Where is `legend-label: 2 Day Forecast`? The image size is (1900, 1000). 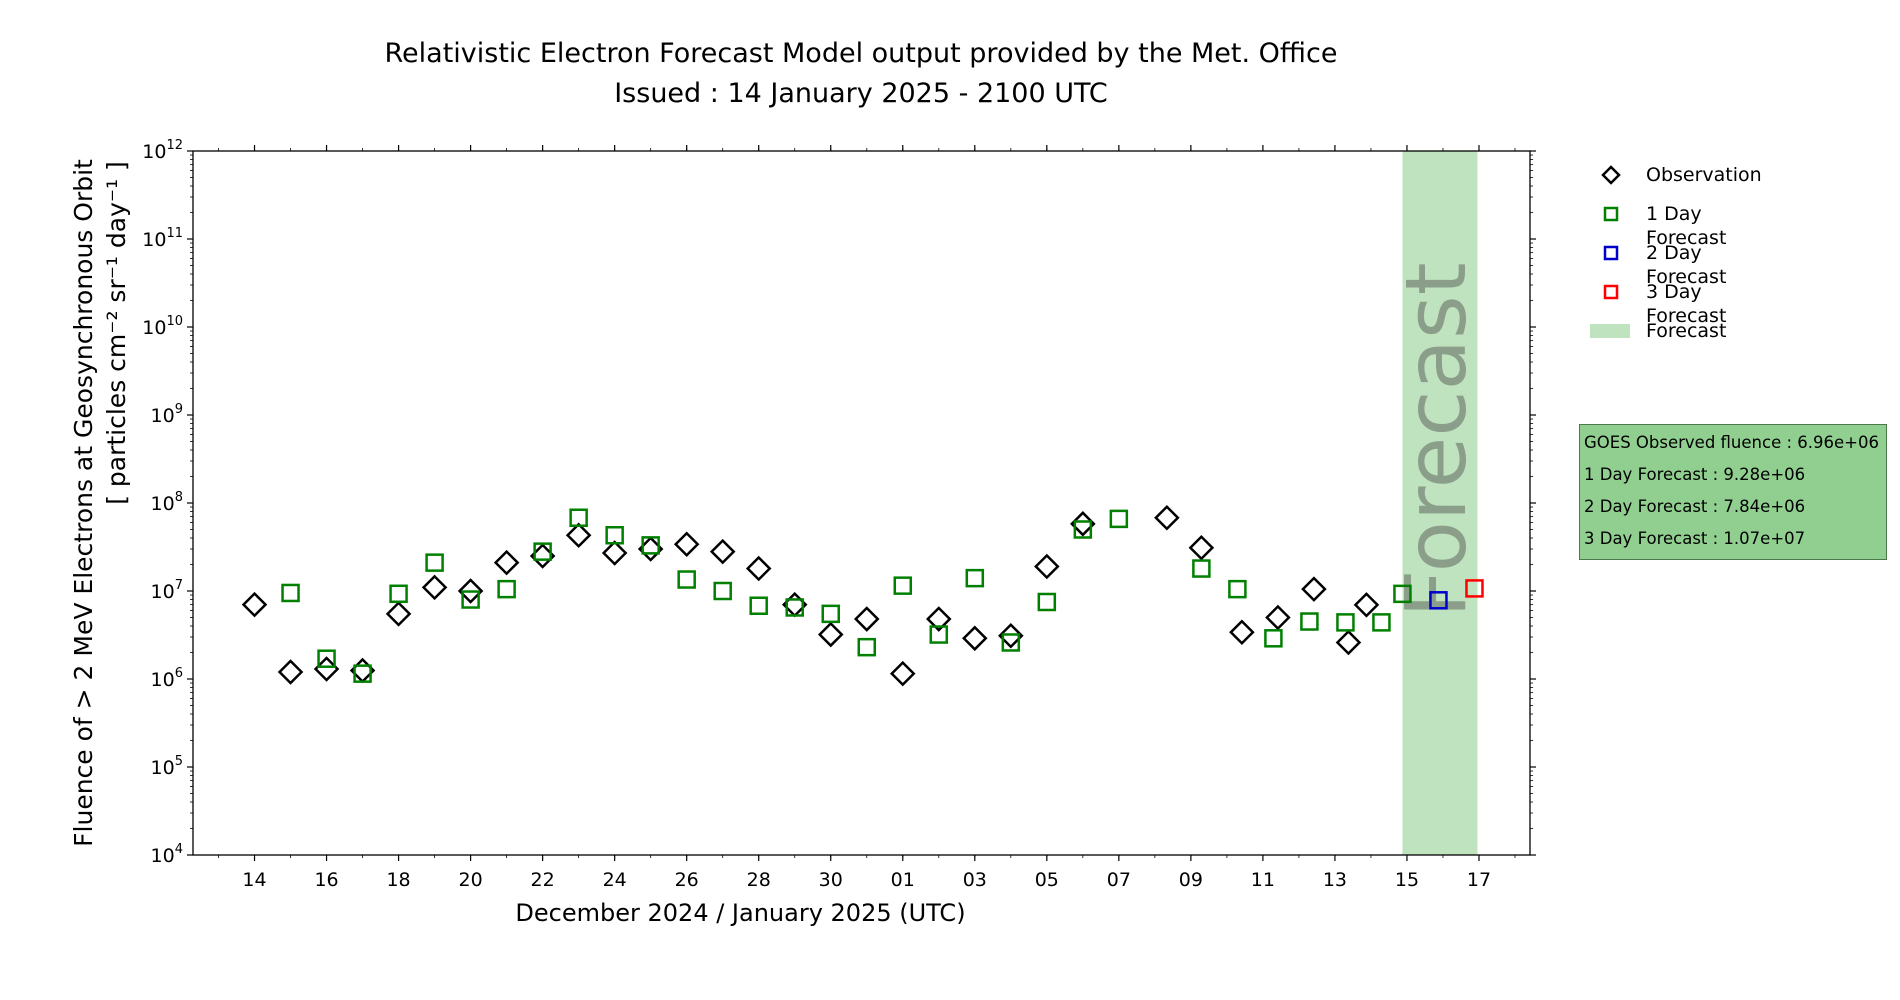 legend-label: 2 Day Forecast is located at coordinates (1686, 265).